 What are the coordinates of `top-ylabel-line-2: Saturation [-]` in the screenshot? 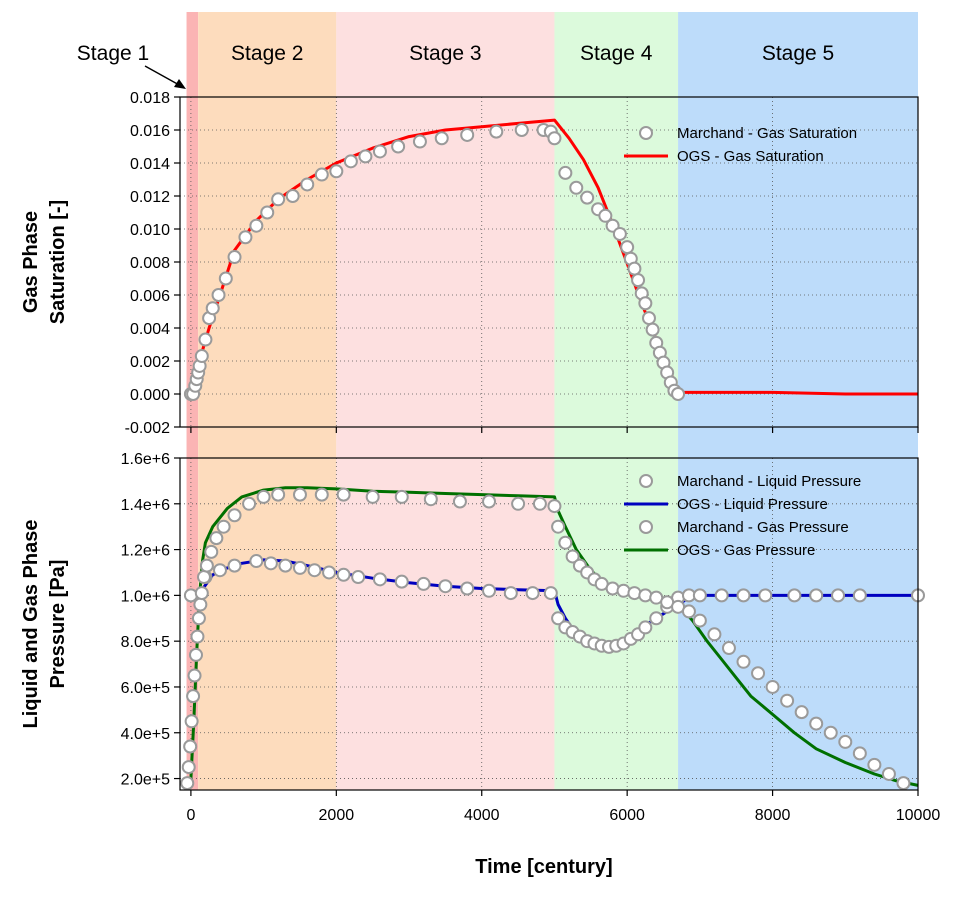 It's located at (58, 262).